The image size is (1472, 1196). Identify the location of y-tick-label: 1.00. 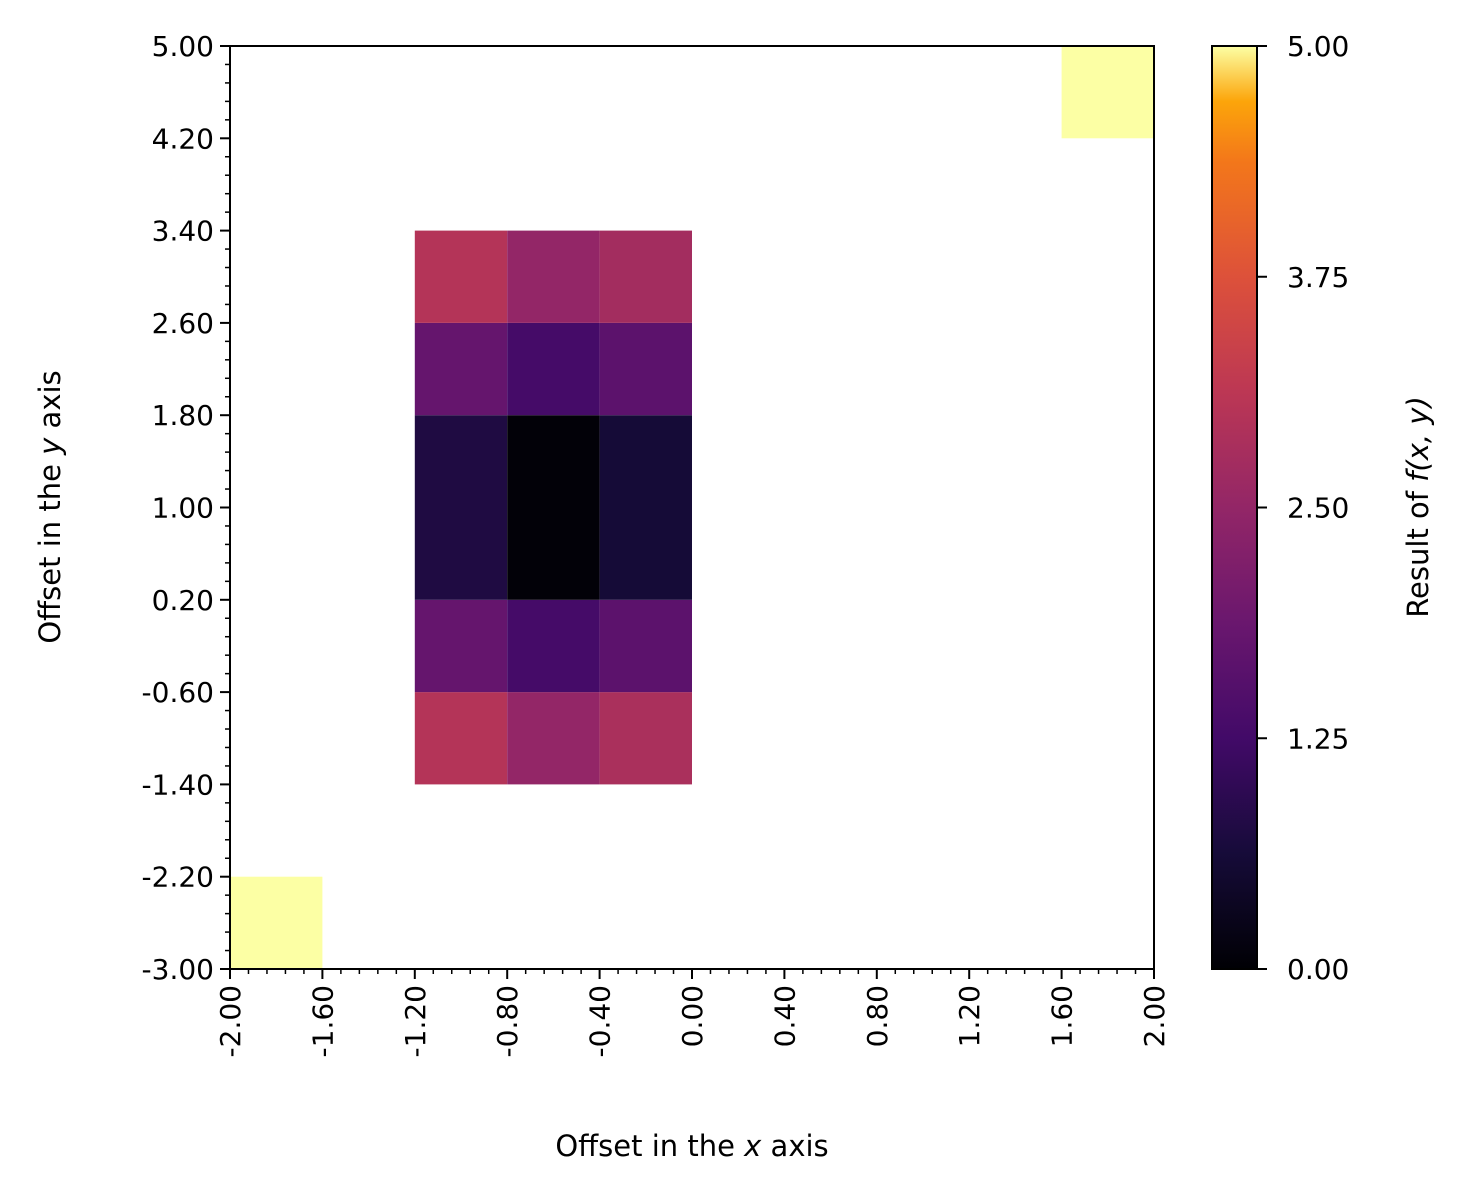
(183, 508).